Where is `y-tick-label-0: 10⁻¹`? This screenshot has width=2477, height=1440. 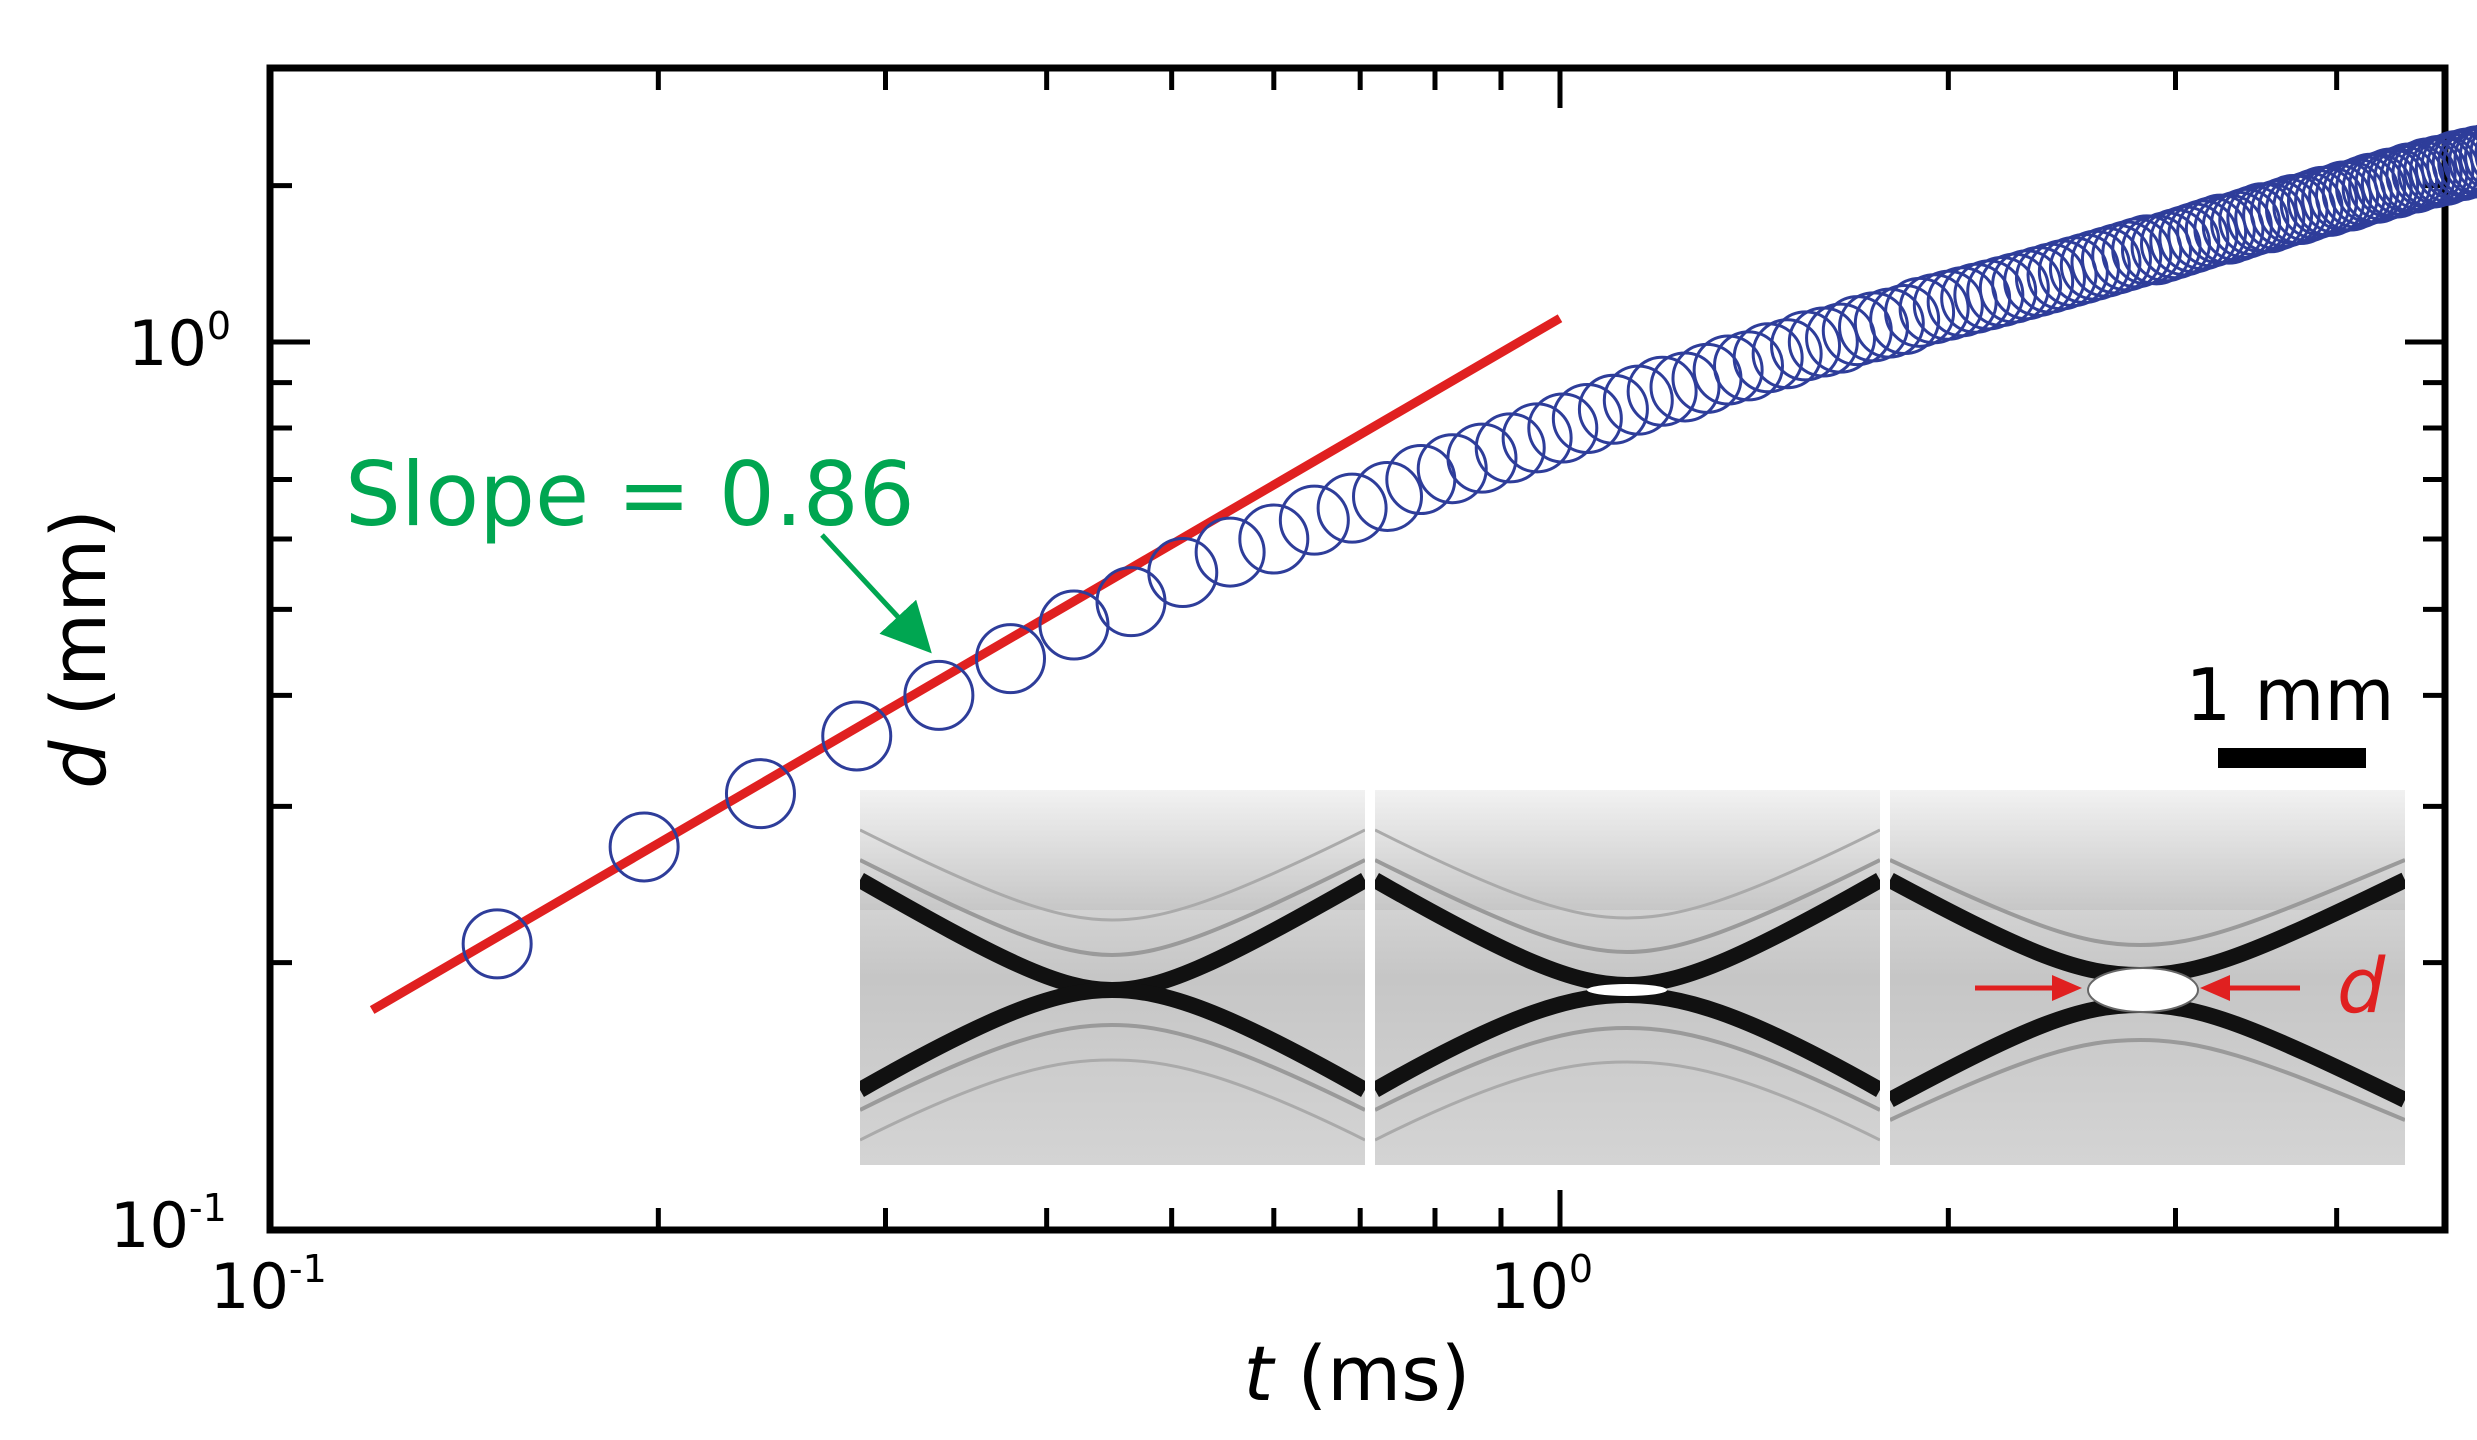 y-tick-label-0: 10⁻¹ is located at coordinates (168, 1224).